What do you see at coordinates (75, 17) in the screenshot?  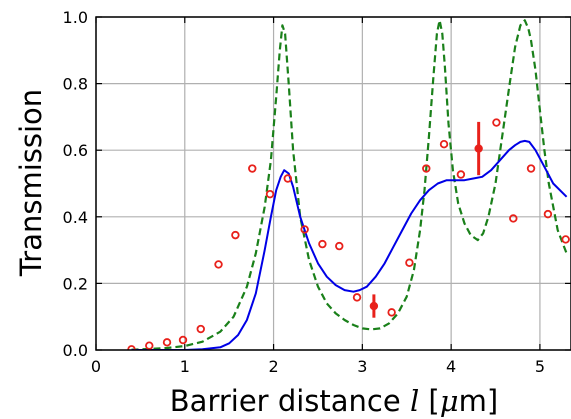 I see `y-tick-label: 1.0` at bounding box center [75, 17].